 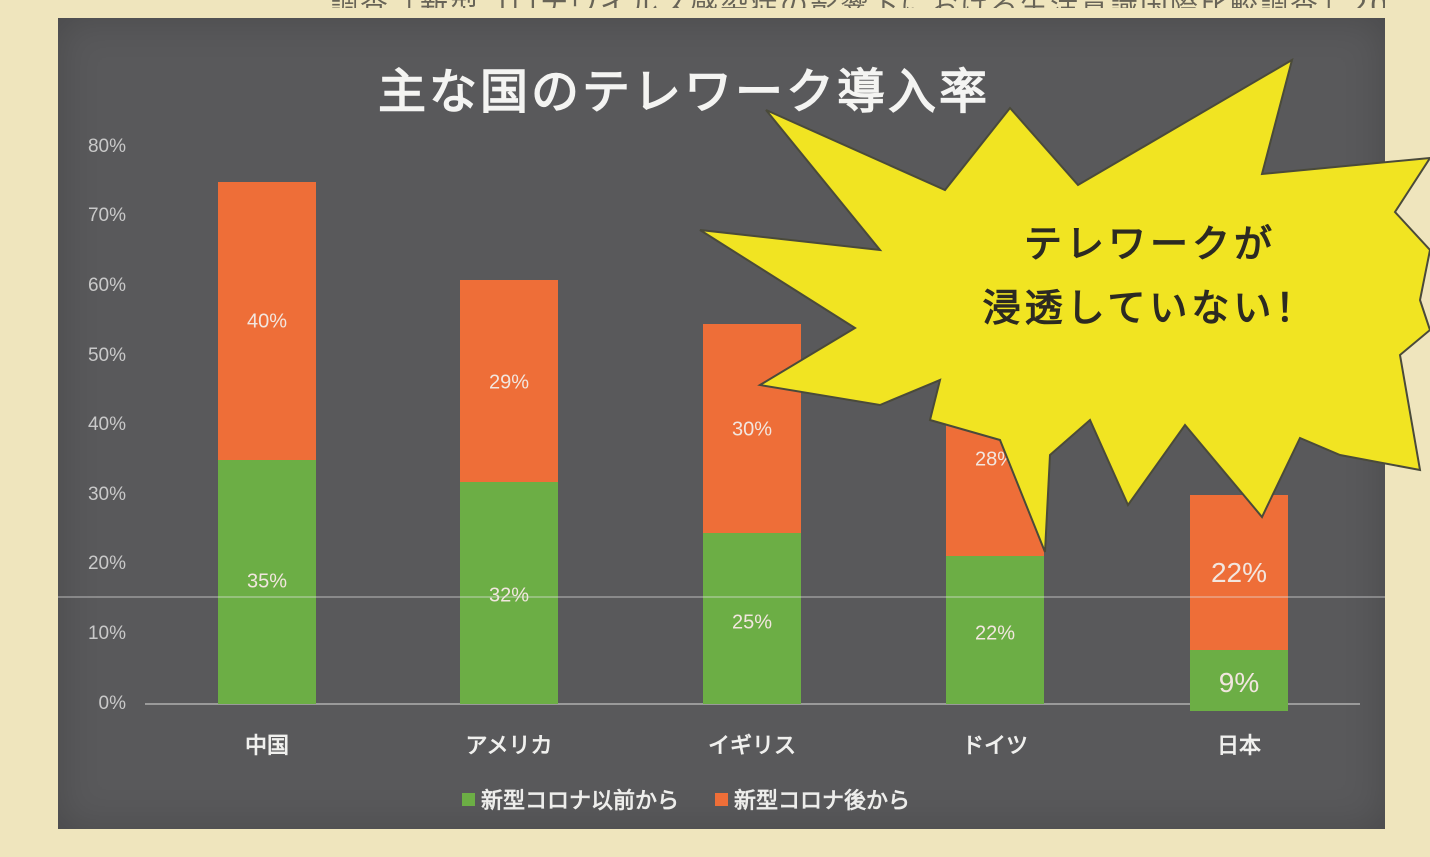 I want to click on value-label: 9%, so click(x=1239, y=682).